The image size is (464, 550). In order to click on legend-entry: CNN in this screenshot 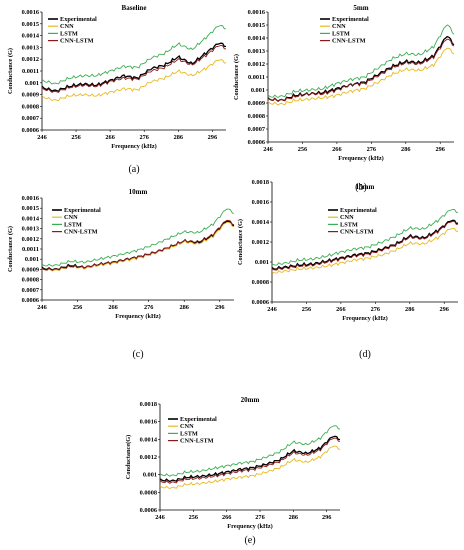, I will do `click(71, 217)`.